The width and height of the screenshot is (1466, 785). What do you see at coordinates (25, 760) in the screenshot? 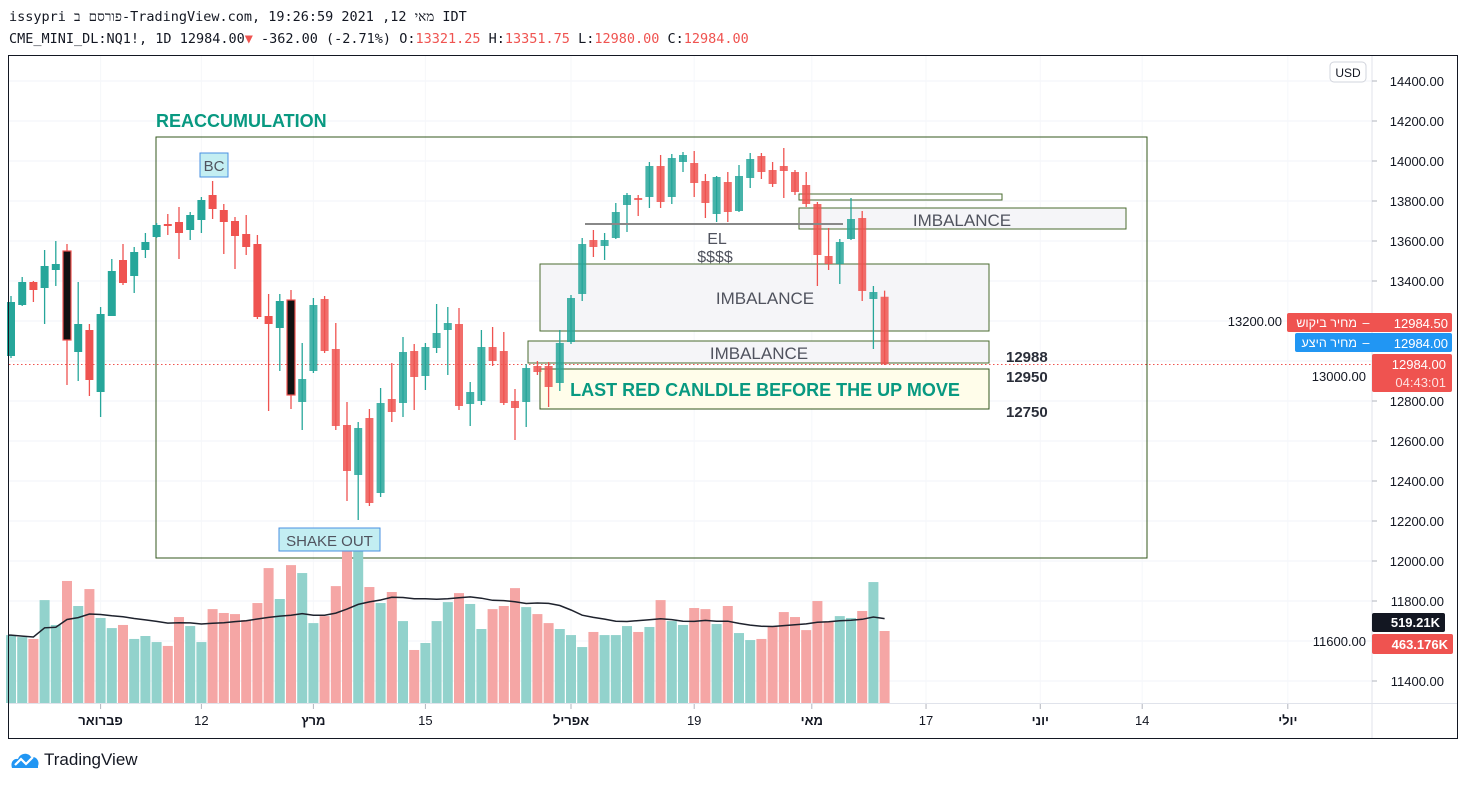
I see `tradingview-logo-icon` at bounding box center [25, 760].